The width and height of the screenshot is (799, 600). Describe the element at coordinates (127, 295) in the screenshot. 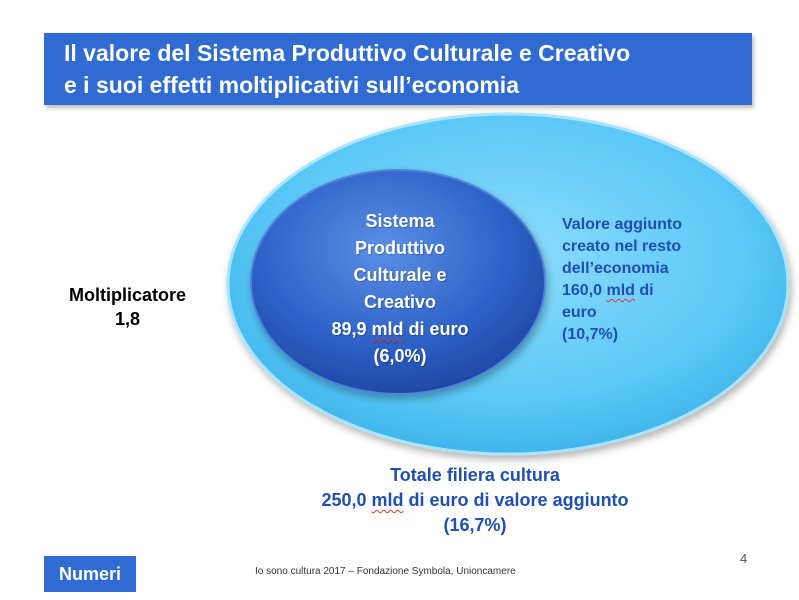

I see `multiplier-title: Moltiplicatore` at that location.